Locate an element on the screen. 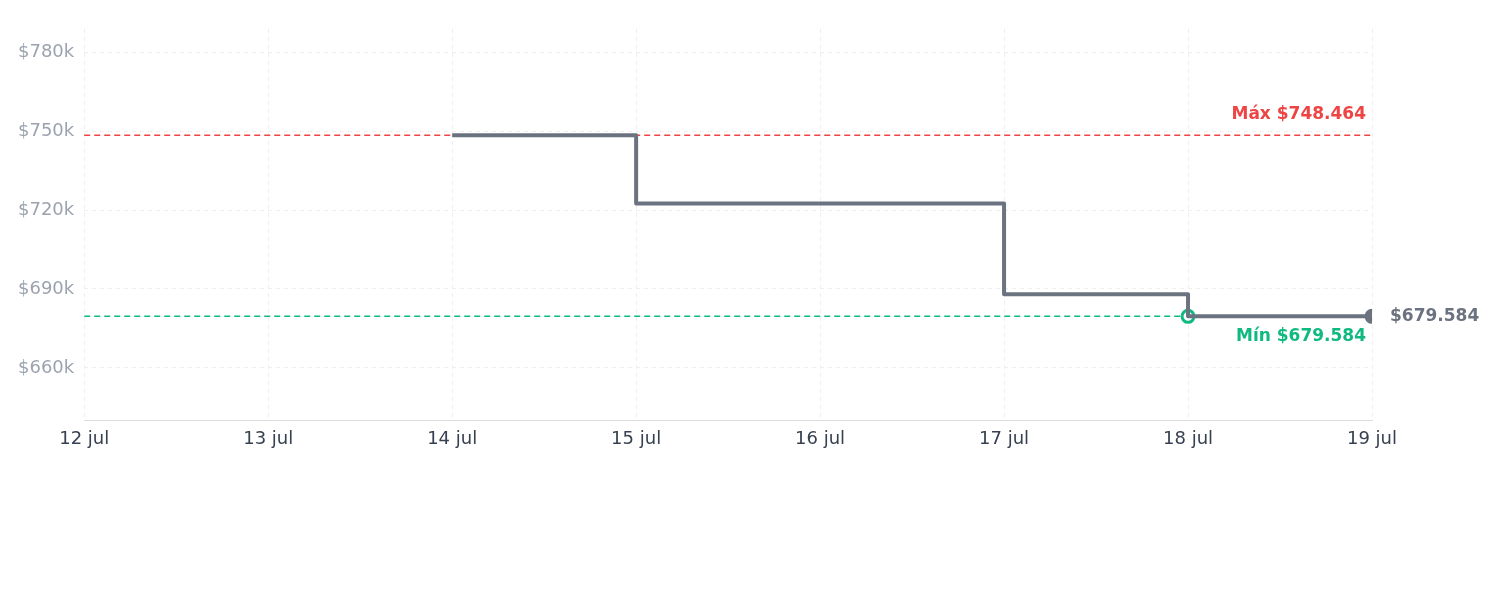 This screenshot has height=607, width=1505. y-tick-label: $660k is located at coordinates (46, 366).